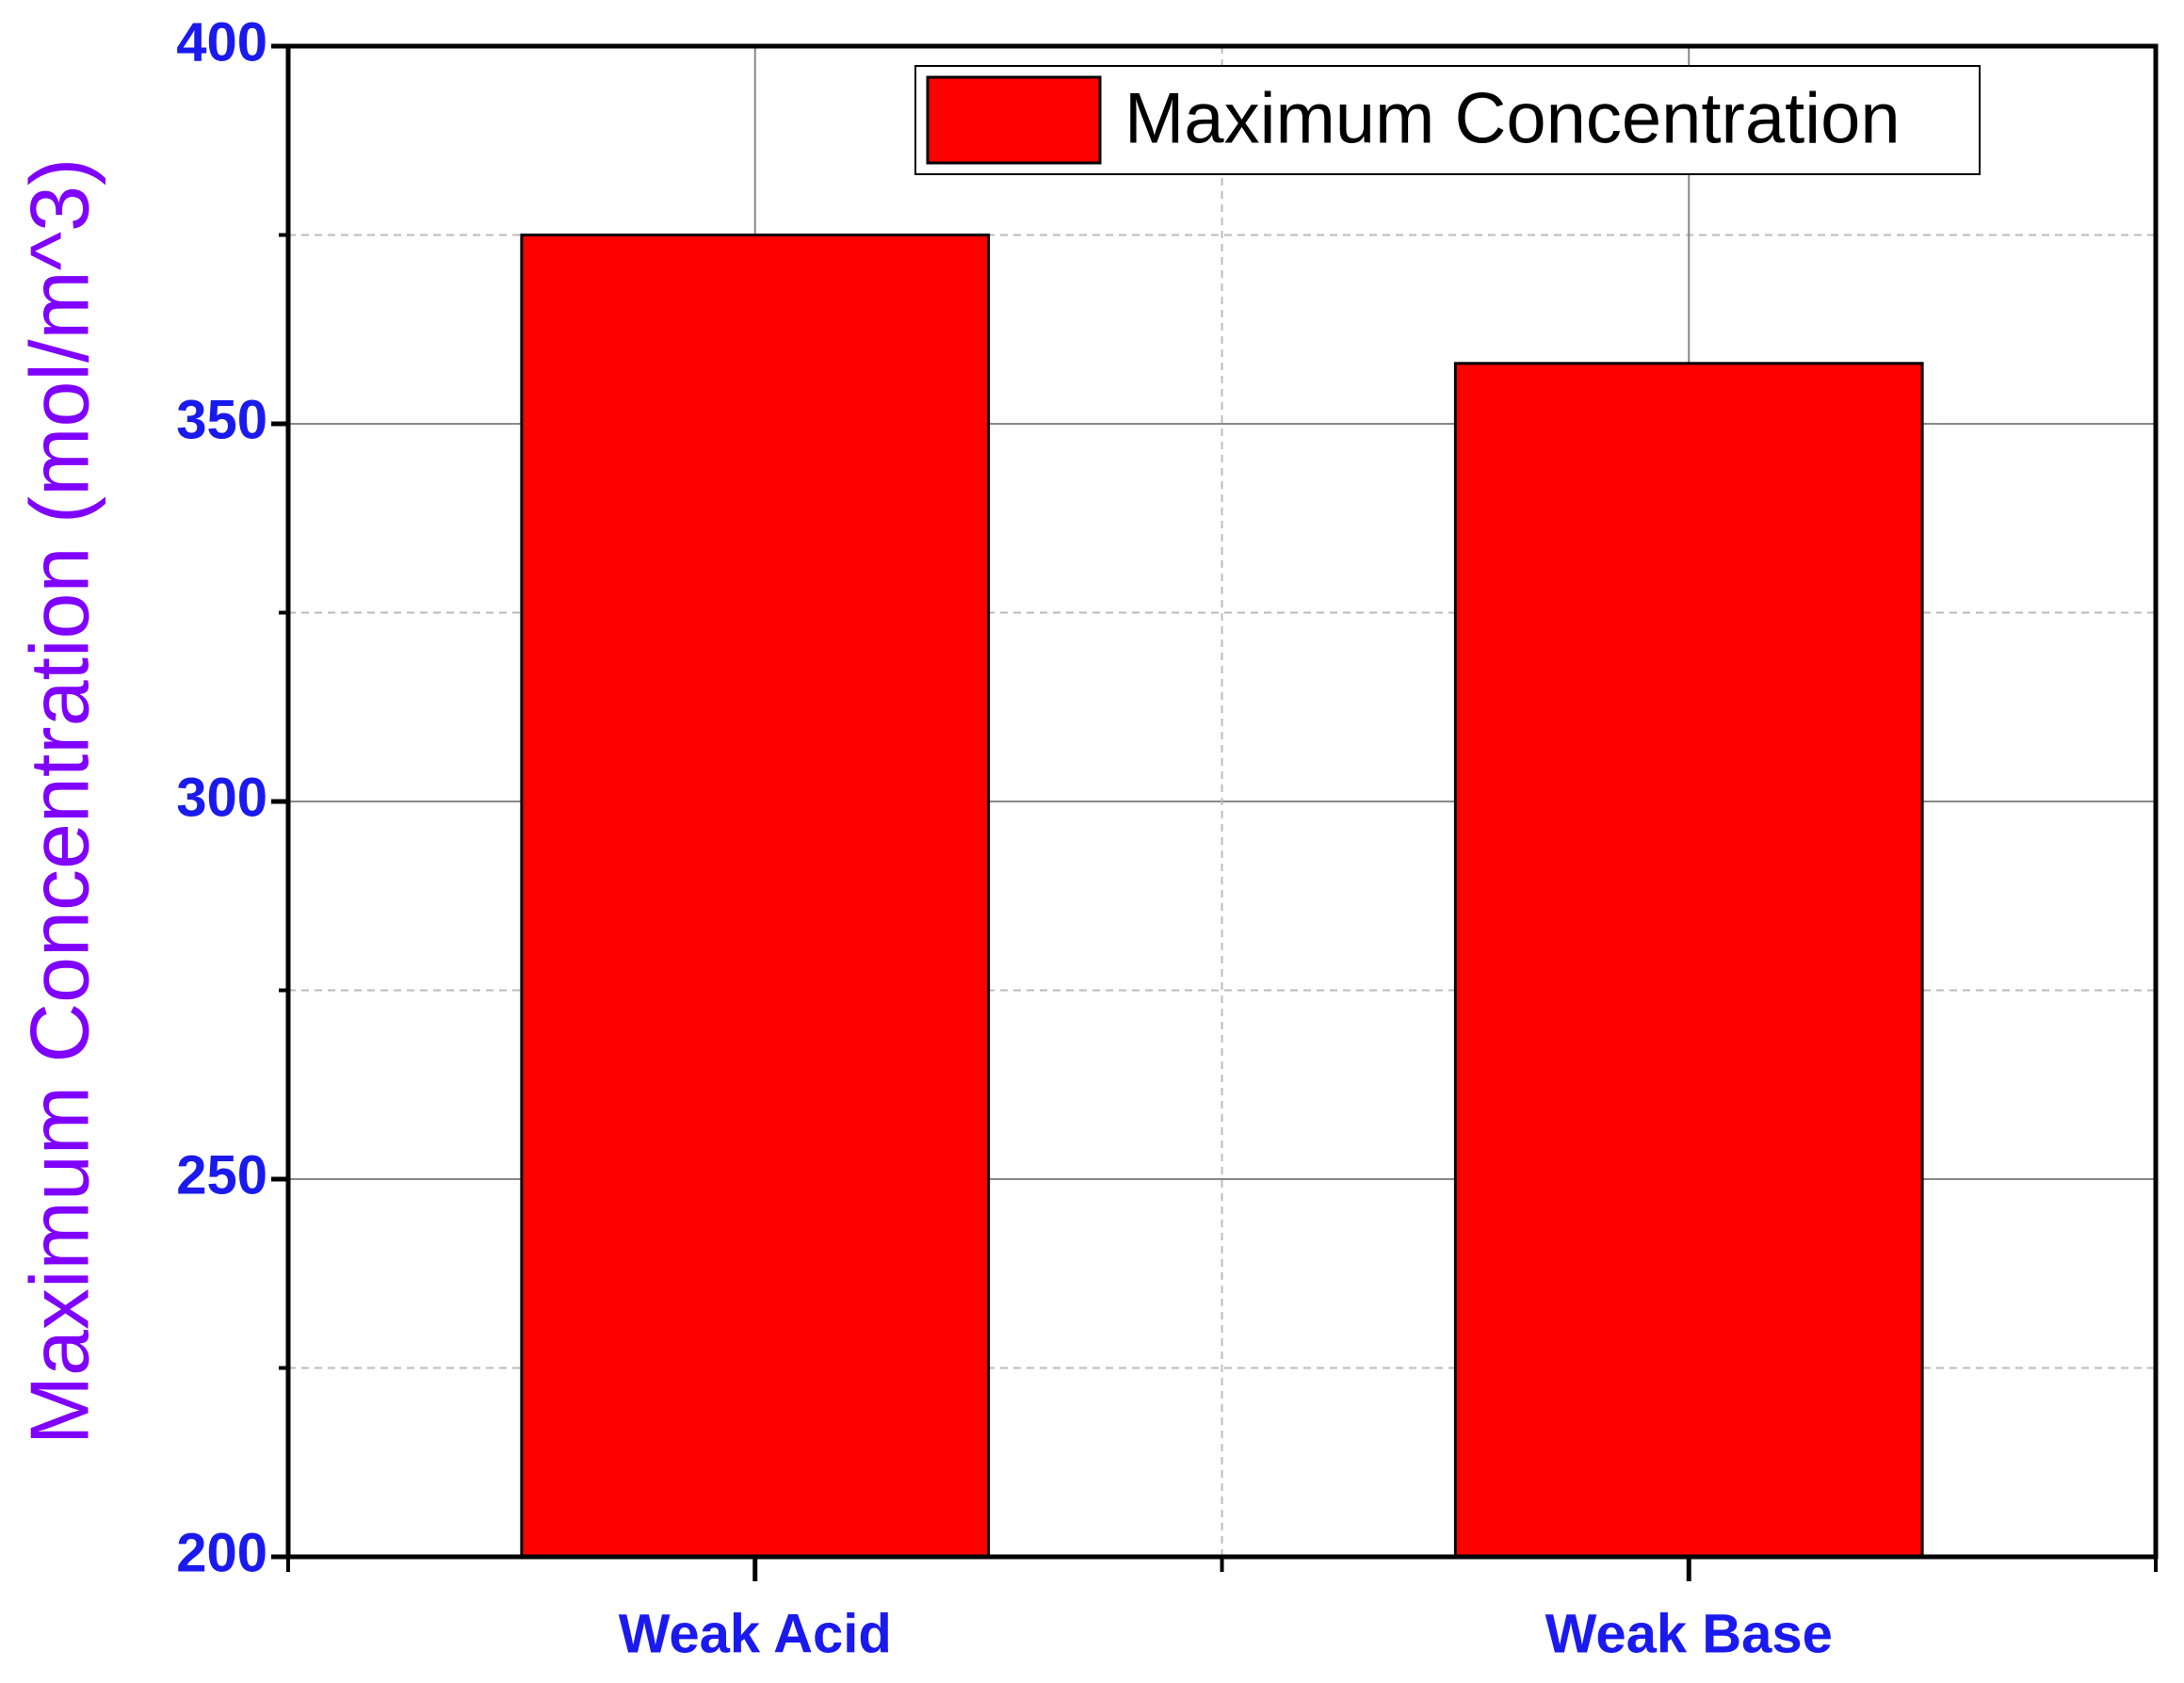 The image size is (2184, 1683). I want to click on legend-swatch, so click(1014, 120).